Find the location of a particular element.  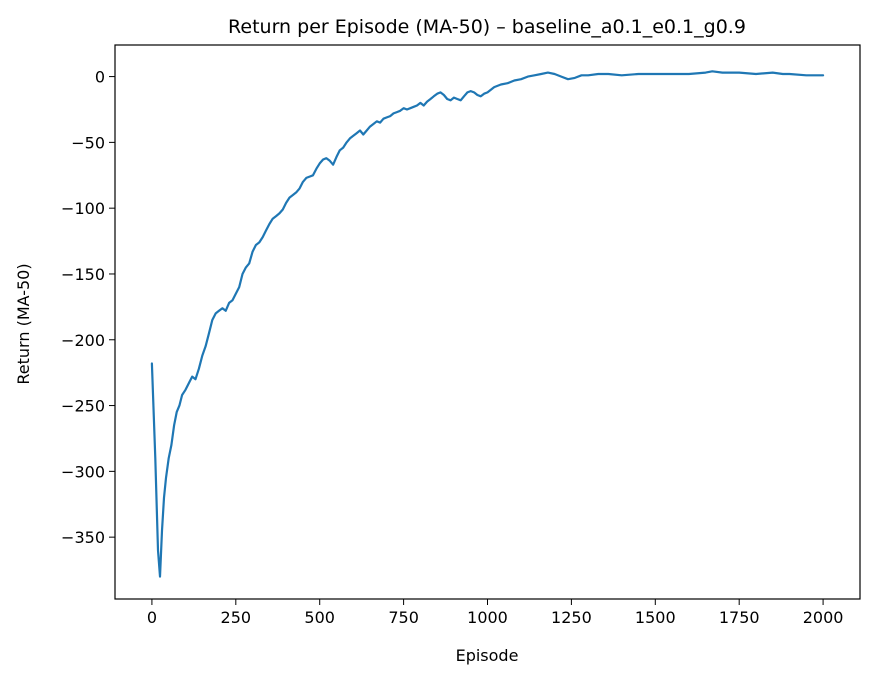

y-tick-label: −300 is located at coordinates (83, 471).